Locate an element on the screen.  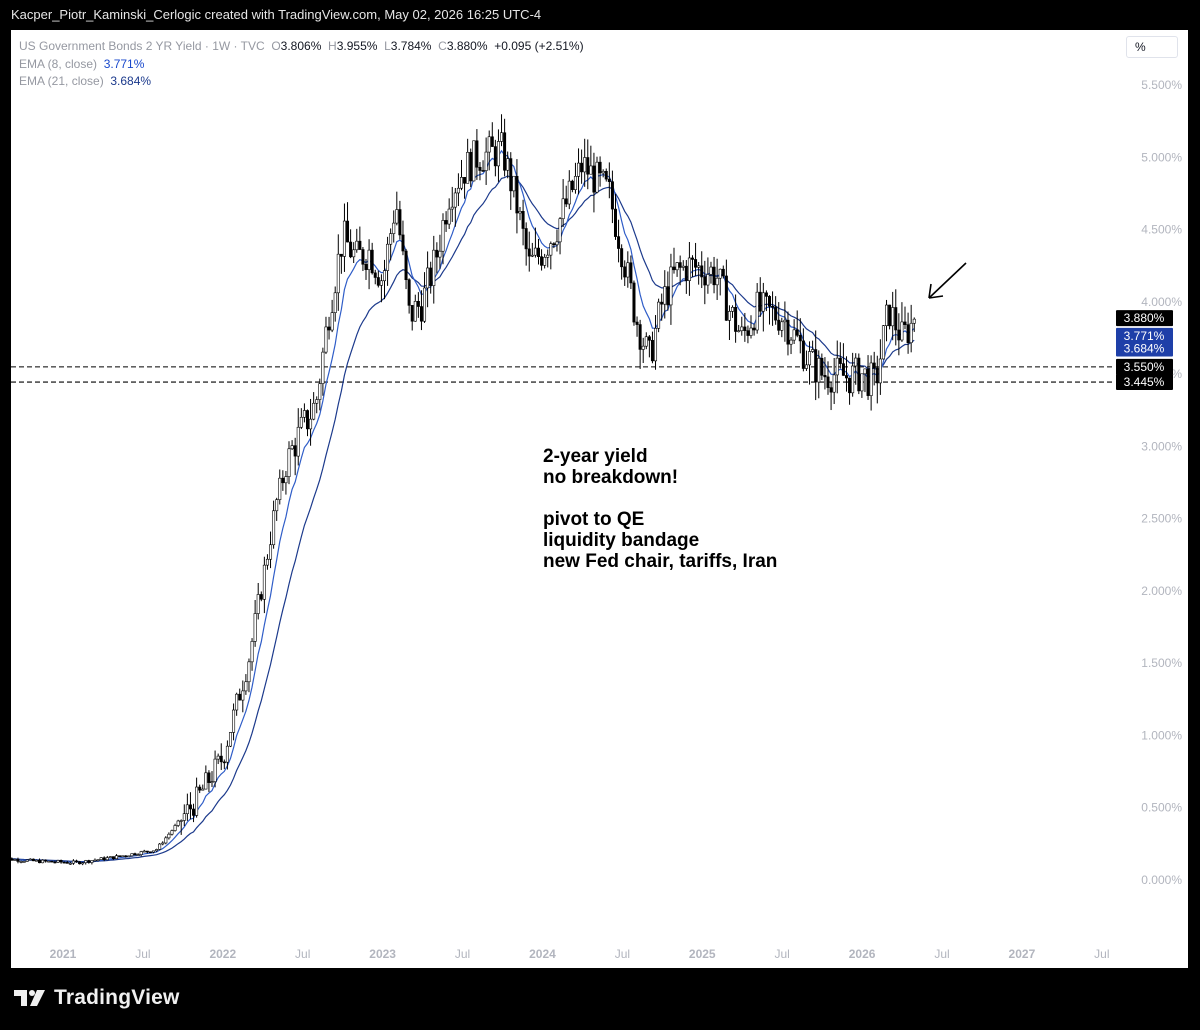
y-axis-tick-label: 0.500% is located at coordinates (1161, 808).